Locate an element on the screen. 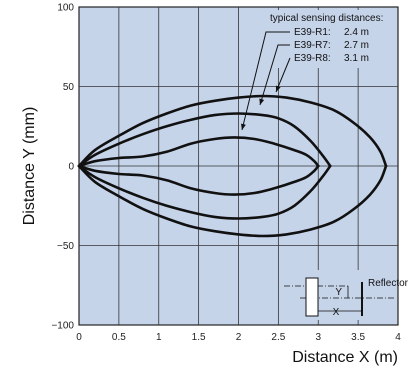  annotation-header: typical sensing distances: is located at coordinates (326, 18).